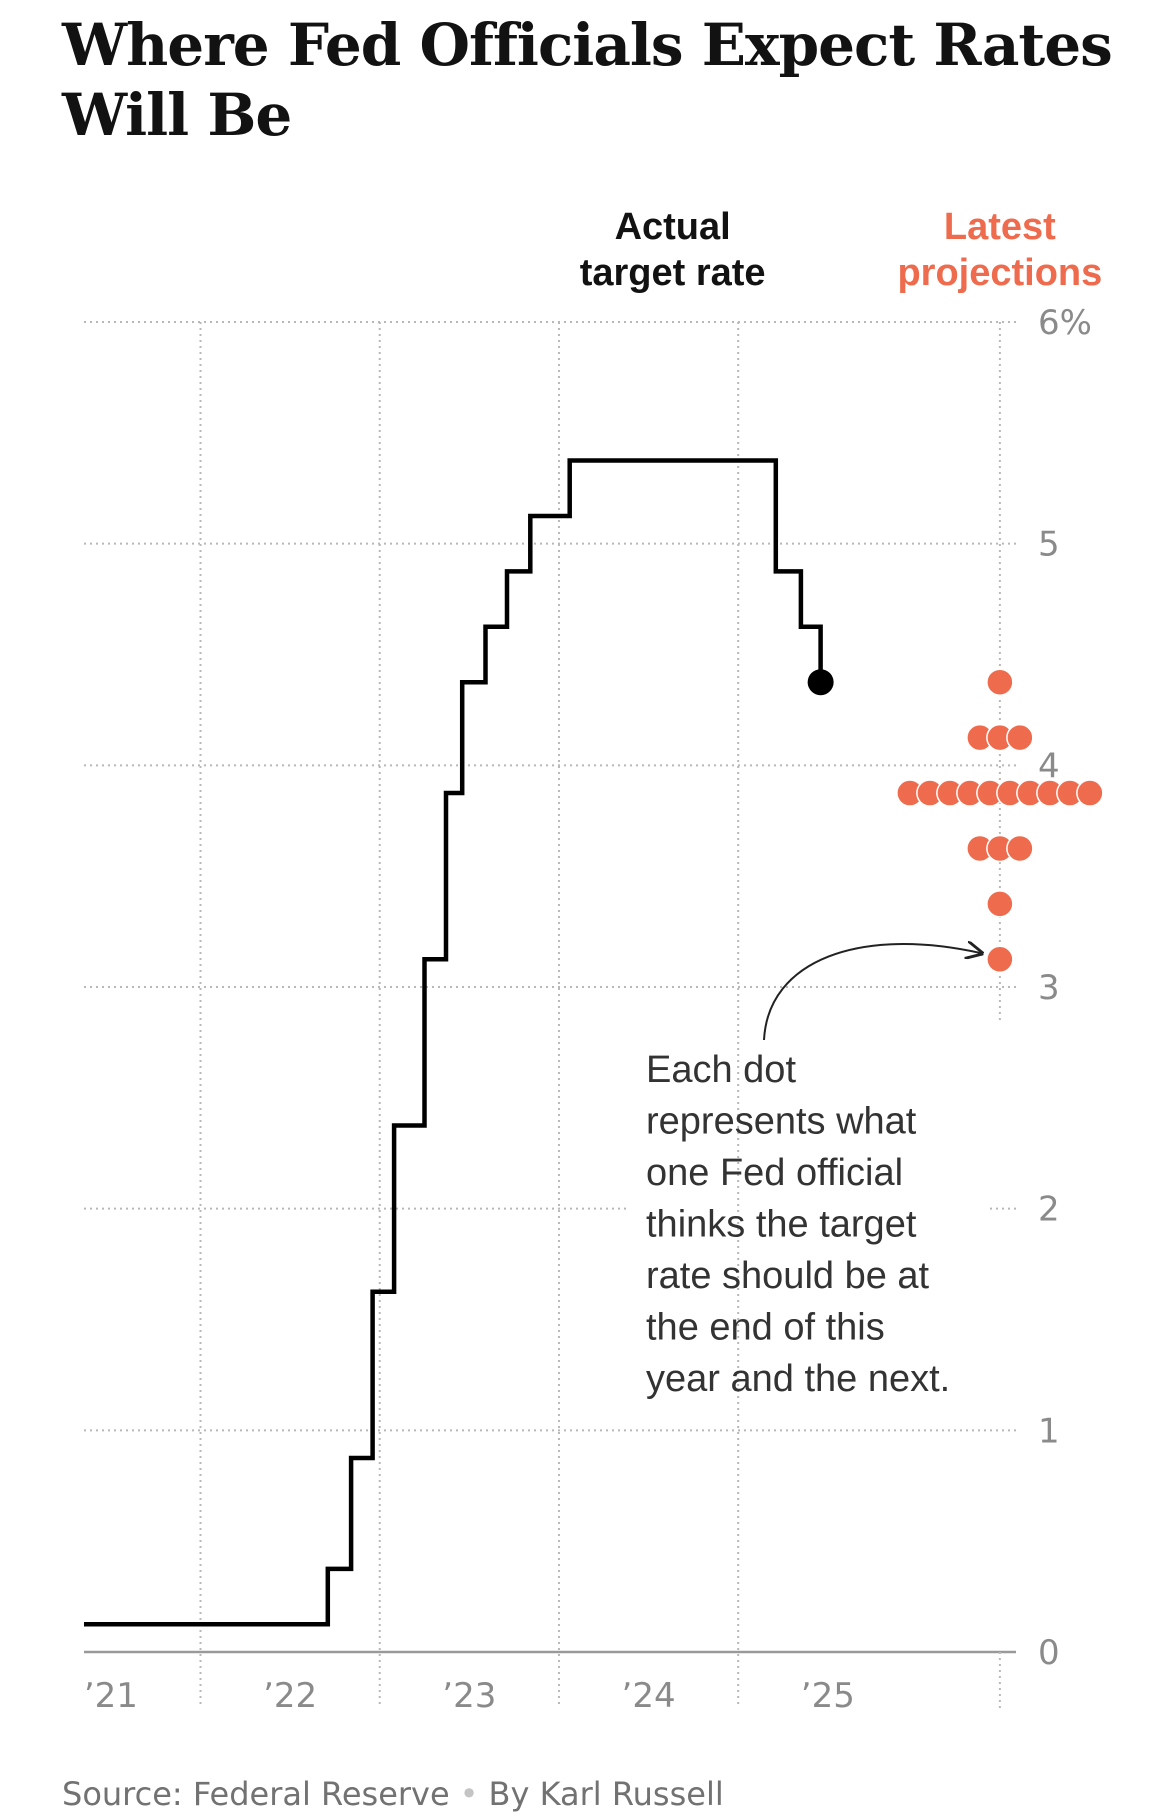 The width and height of the screenshot is (1170, 1820). Describe the element at coordinates (290, 1696) in the screenshot. I see `x-tick-label-2022: ’22` at that location.